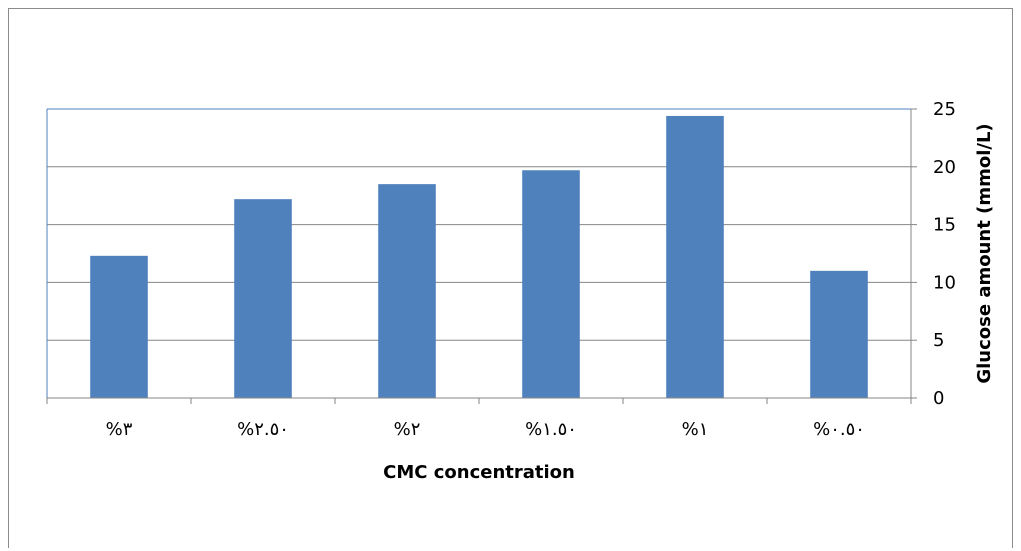  I want to click on y-tick-label: 10, so click(944, 282).